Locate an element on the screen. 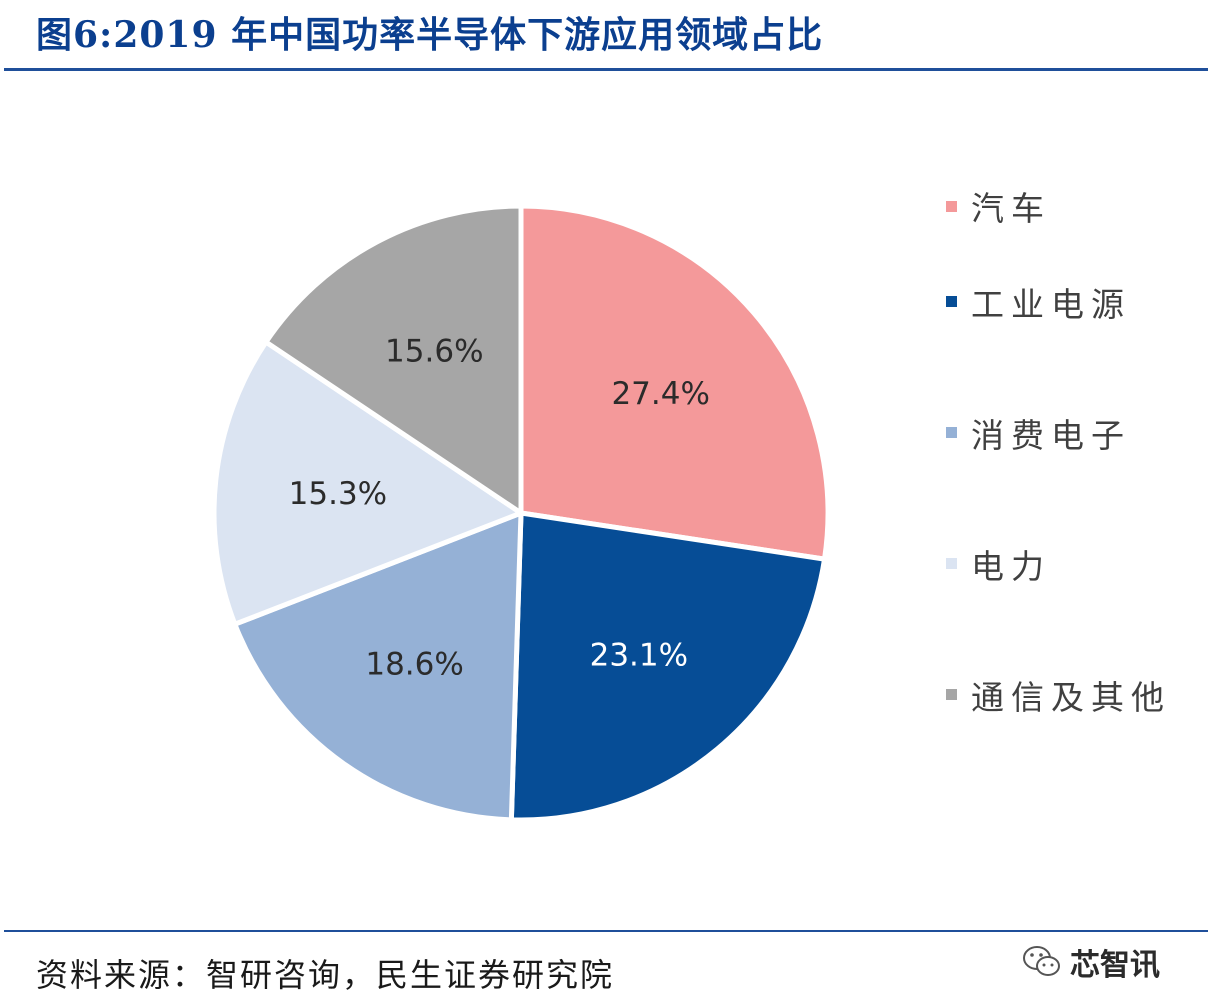  slice-label-3: 15.3% is located at coordinates (338, 494).